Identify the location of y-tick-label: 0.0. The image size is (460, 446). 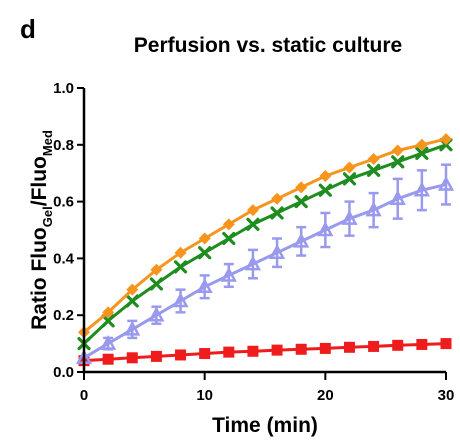
(63, 372).